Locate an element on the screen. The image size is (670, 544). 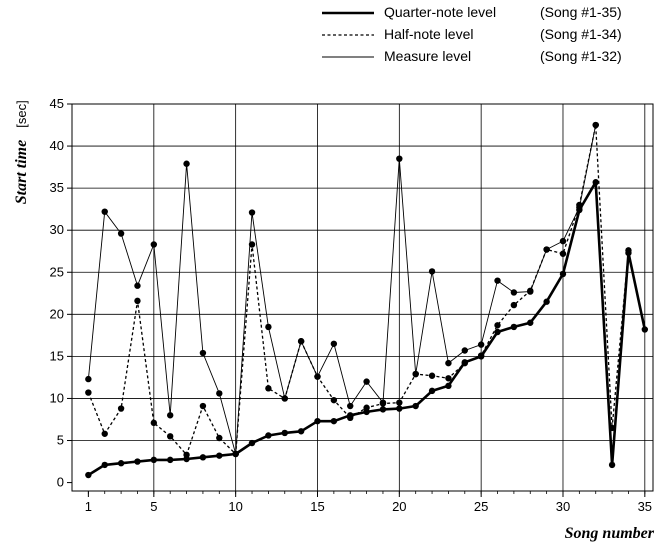
legend-range: (Song #1-34) is located at coordinates (581, 34).